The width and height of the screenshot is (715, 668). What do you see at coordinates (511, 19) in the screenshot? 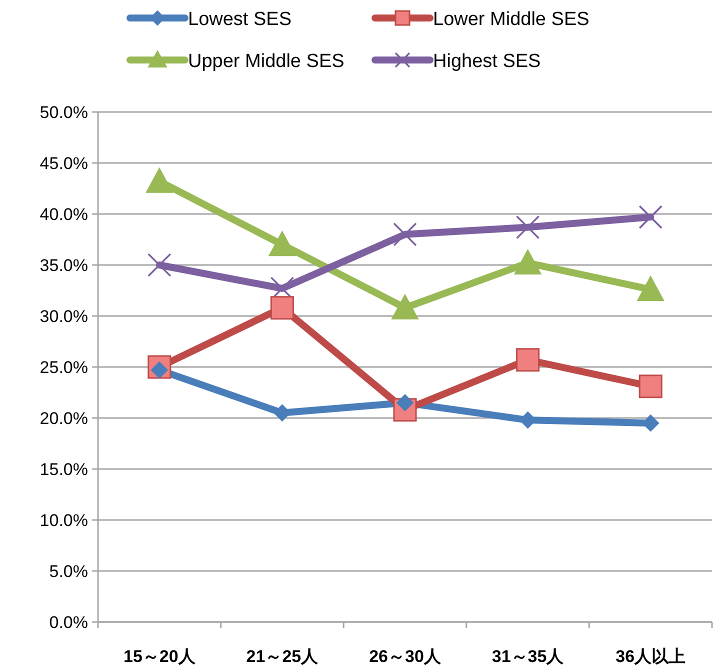
I see `legend-label: Lower Middle SES` at bounding box center [511, 19].